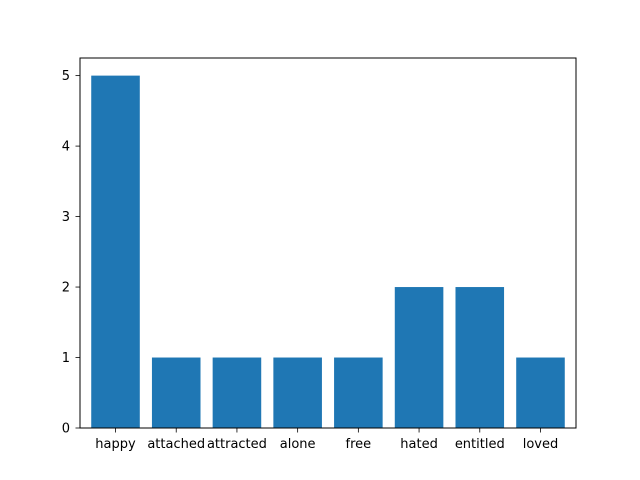  I want to click on x-tick-label: hated, so click(419, 444).